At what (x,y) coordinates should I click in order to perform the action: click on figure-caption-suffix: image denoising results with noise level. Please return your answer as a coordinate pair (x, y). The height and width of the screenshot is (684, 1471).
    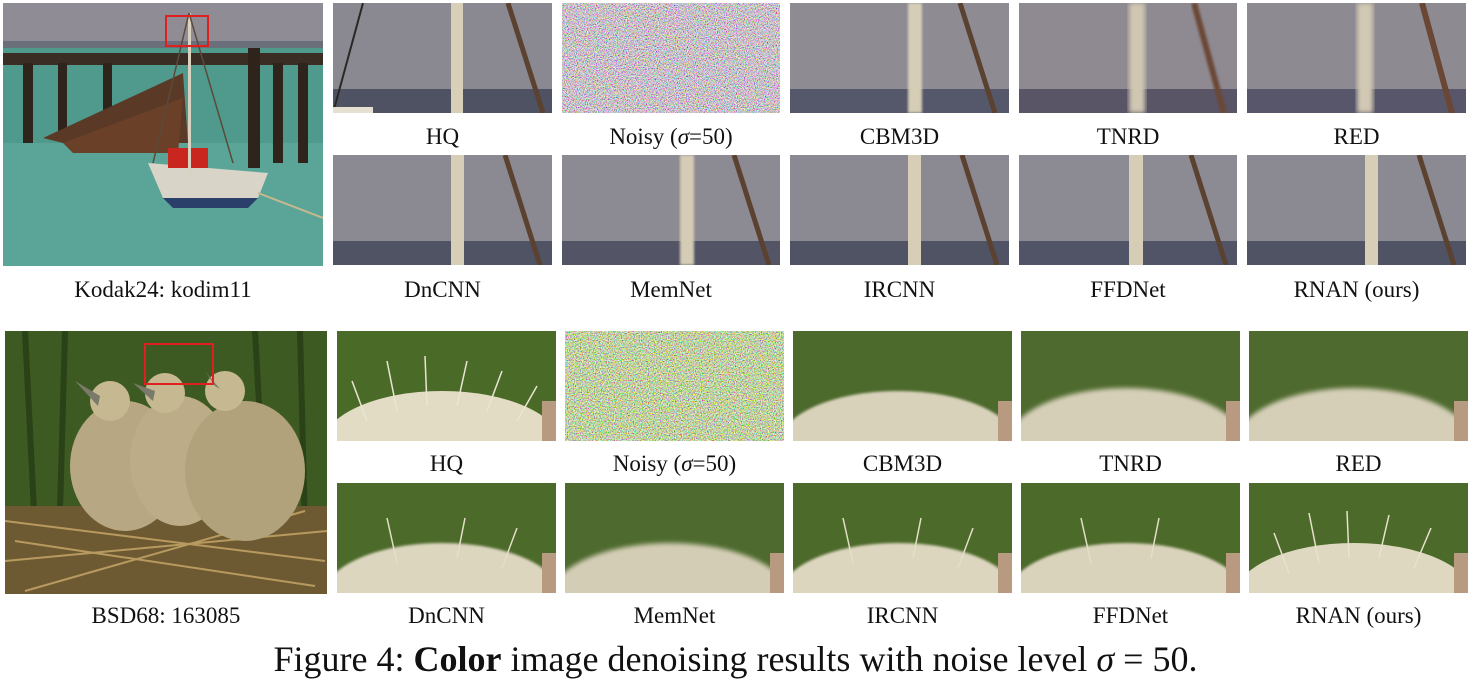
    Looking at the image, I should click on (799, 659).